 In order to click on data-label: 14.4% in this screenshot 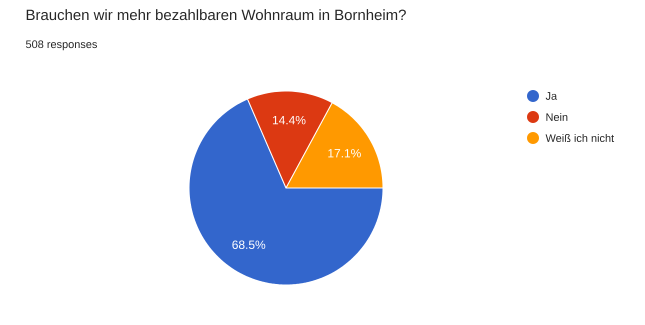, I will do `click(289, 120)`.